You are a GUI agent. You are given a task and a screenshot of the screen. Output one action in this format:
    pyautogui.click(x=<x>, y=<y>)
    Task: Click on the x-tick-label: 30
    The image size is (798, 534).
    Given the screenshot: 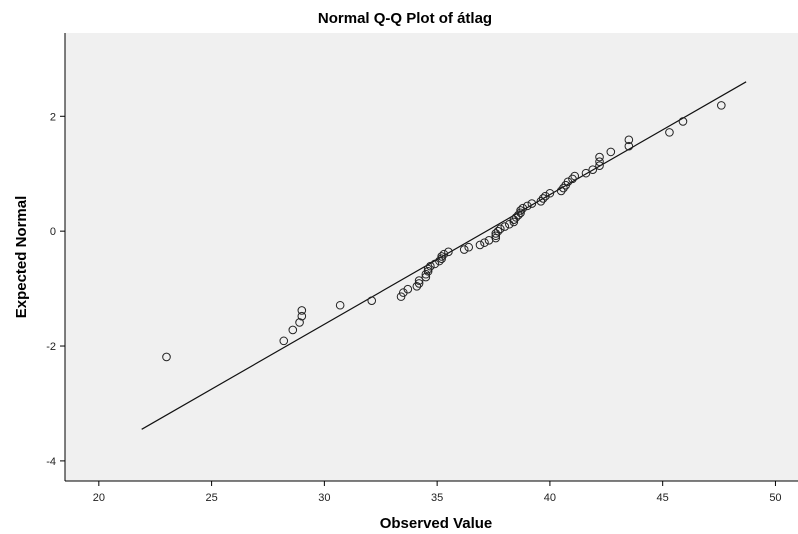 What is the action you would take?
    pyautogui.click(x=324, y=498)
    